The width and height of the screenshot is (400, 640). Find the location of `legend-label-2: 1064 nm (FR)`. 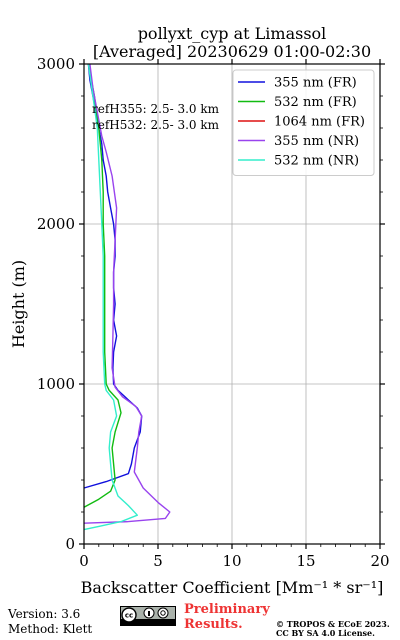

legend-label-2: 1064 nm (FR) is located at coordinates (319, 122).